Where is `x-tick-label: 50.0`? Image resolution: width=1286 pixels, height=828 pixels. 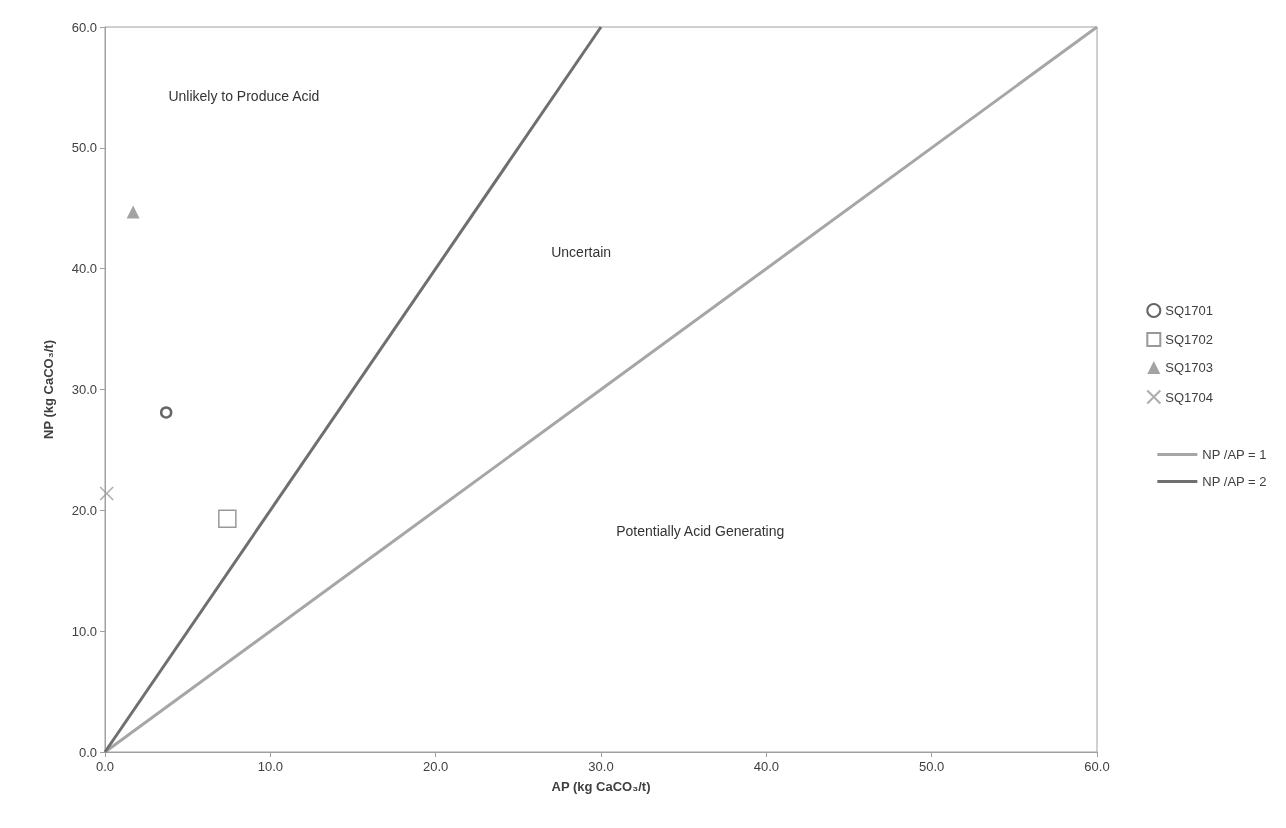
x-tick-label: 50.0 is located at coordinates (932, 766).